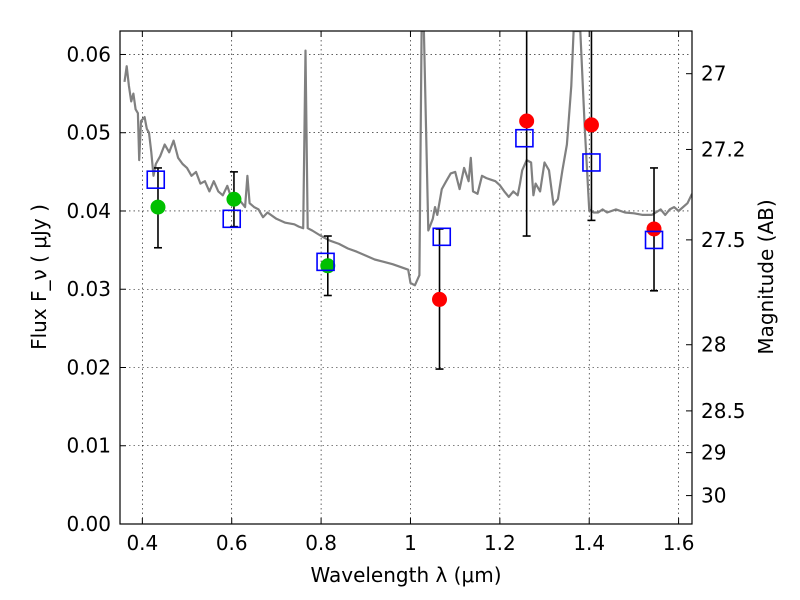 The height and width of the screenshot is (600, 800). I want to click on right-tick-label: 27, so click(713, 74).